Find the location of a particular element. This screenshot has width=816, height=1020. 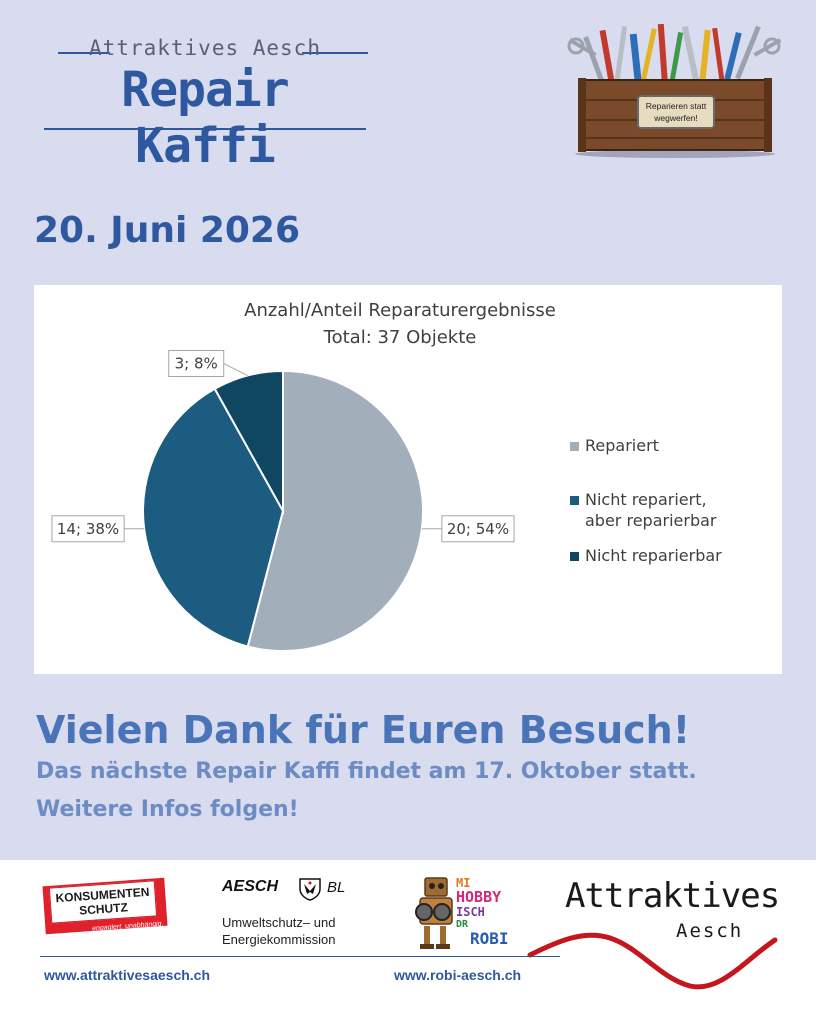

tools-icon is located at coordinates (674, 53).